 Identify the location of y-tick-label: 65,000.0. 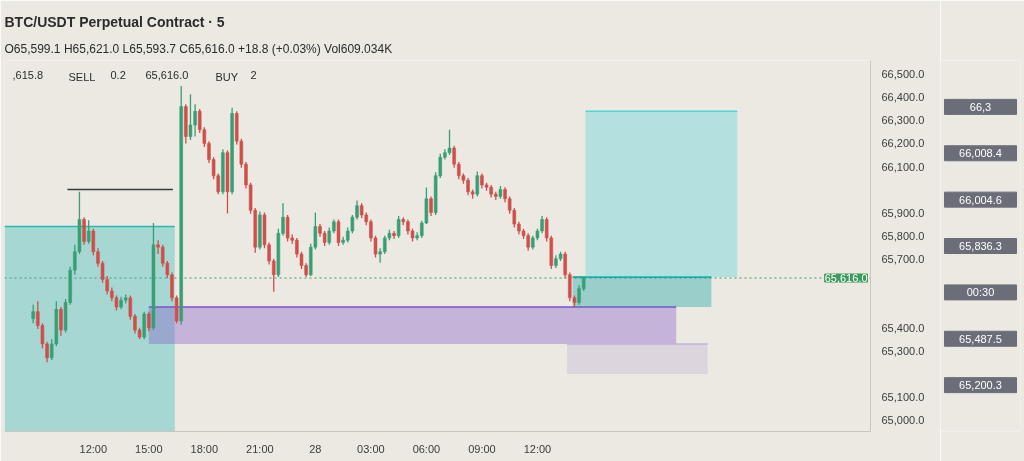
(903, 419).